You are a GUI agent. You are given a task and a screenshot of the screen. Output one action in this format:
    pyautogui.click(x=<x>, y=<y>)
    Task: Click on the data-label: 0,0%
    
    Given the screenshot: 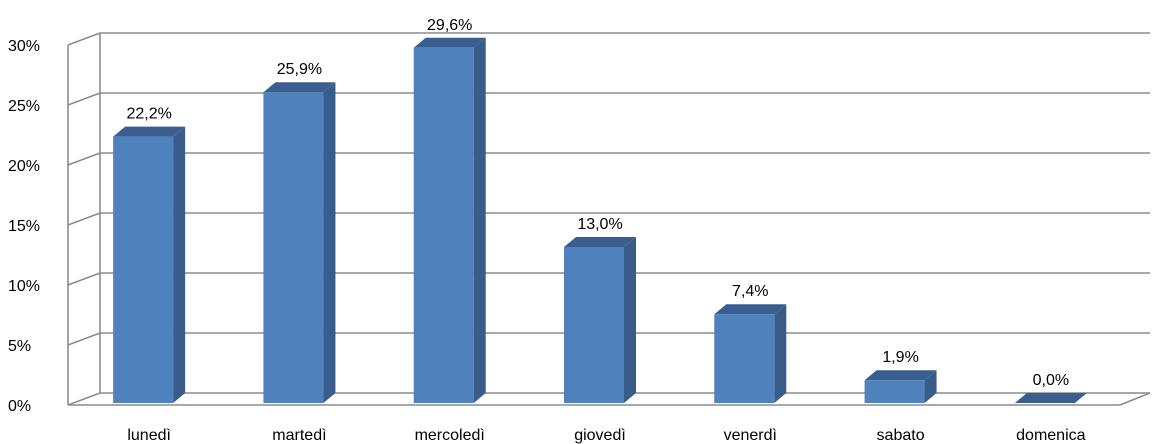 What is the action you would take?
    pyautogui.click(x=1051, y=380)
    